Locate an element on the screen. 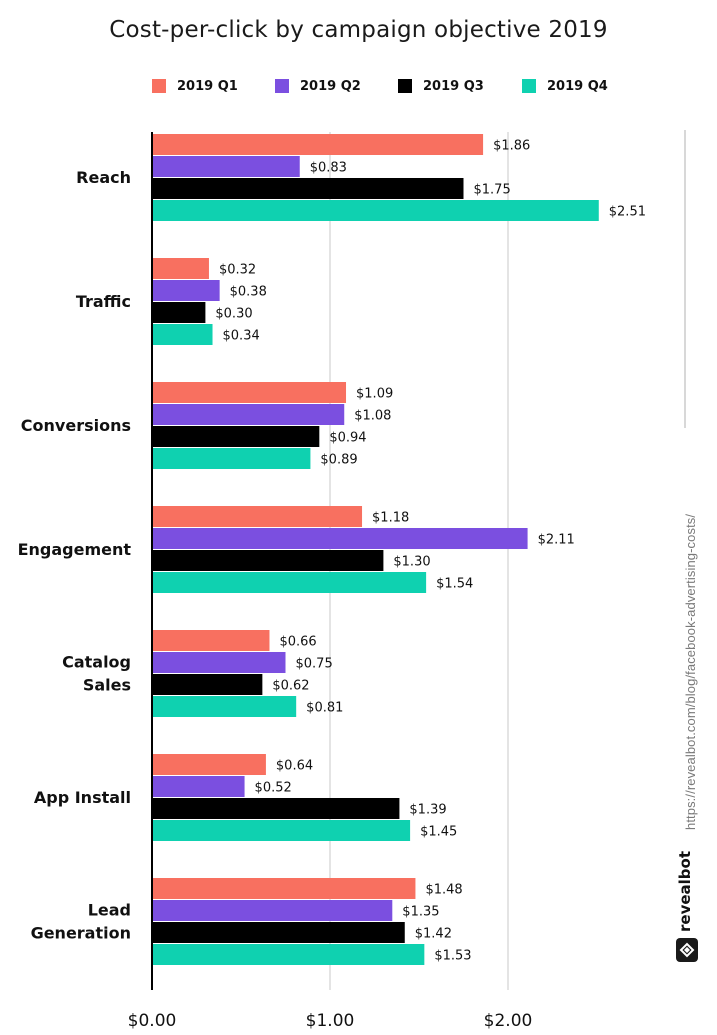 The height and width of the screenshot is (1035, 717). brand-logo-icon is located at coordinates (687, 950).